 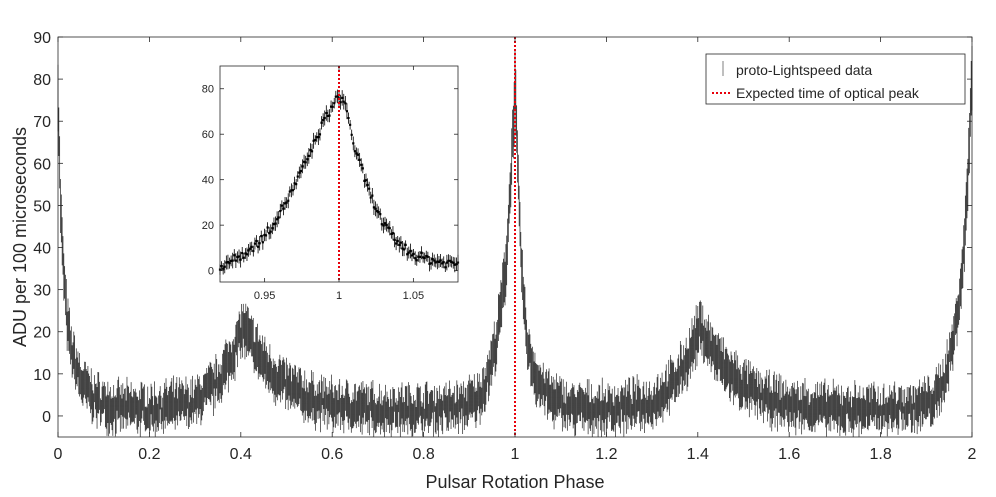 What do you see at coordinates (804, 70) in the screenshot?
I see `legend-label-data: proto-Lightspeed data` at bounding box center [804, 70].